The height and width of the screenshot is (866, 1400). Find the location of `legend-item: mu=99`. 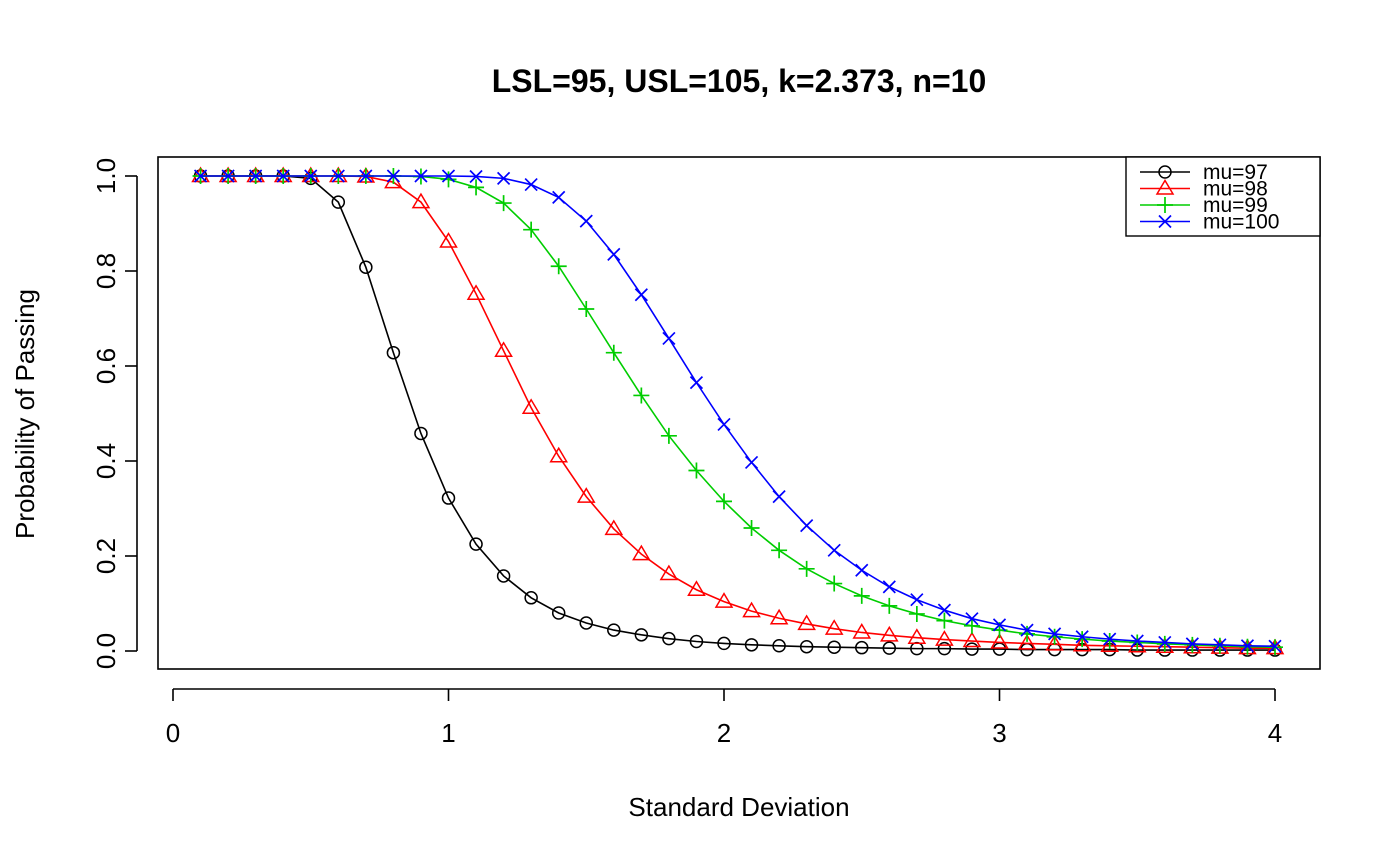

legend-item: mu=99 is located at coordinates (1204, 205).